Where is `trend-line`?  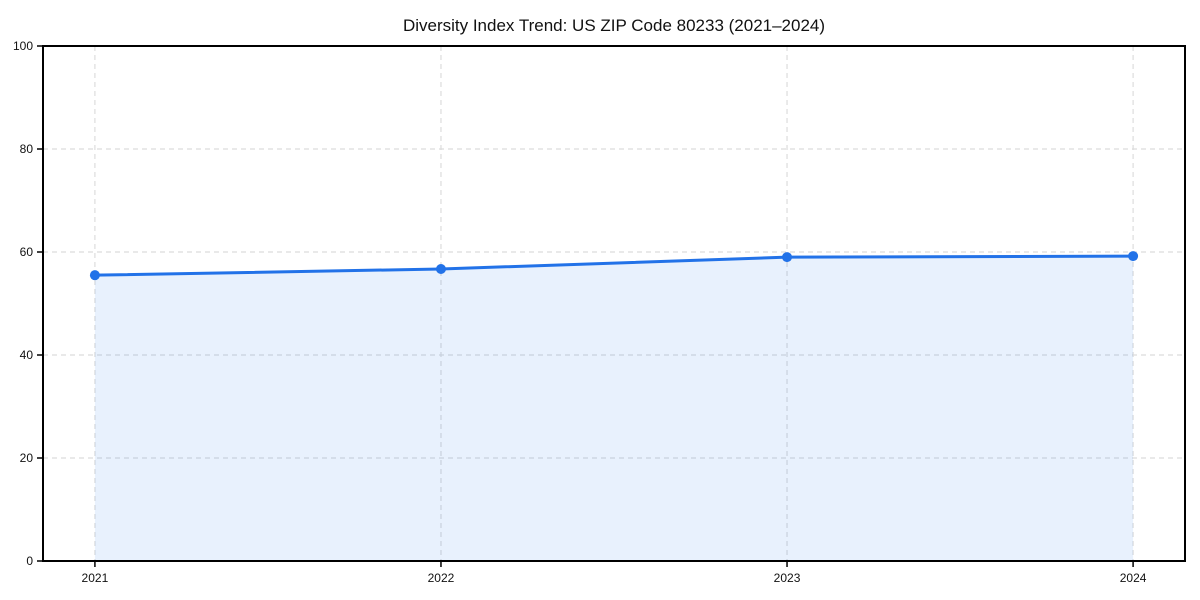
trend-line is located at coordinates (614, 265).